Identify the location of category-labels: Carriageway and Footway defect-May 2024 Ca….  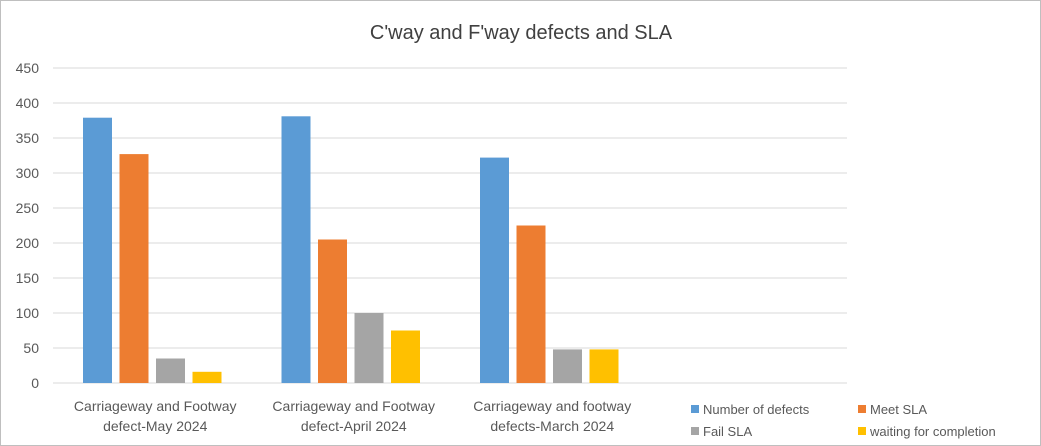
(352, 416).